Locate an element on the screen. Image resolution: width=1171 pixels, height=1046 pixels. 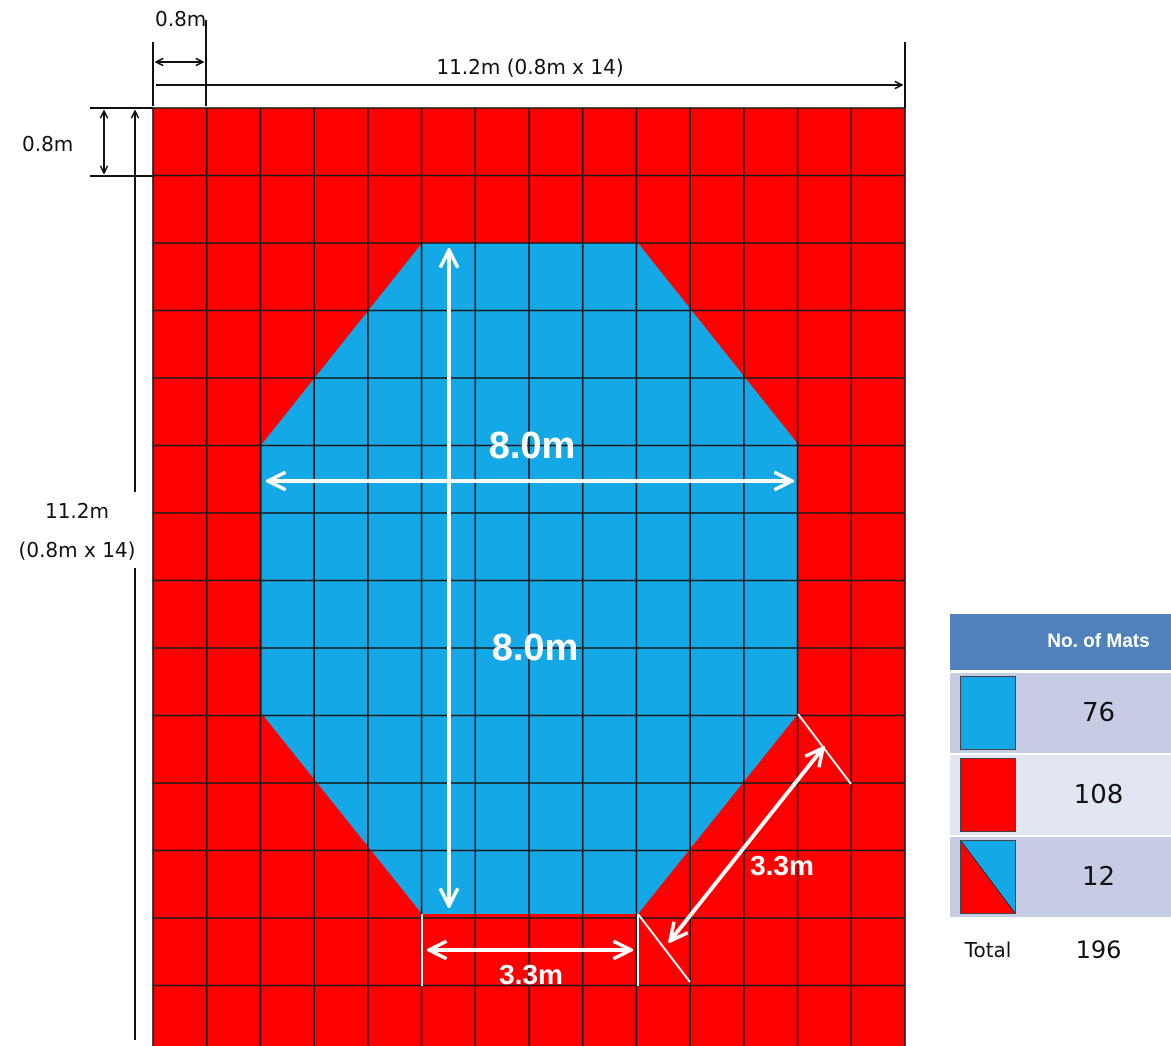
total-width-label: 11.2m (0.8m x 14) is located at coordinates (529, 67).